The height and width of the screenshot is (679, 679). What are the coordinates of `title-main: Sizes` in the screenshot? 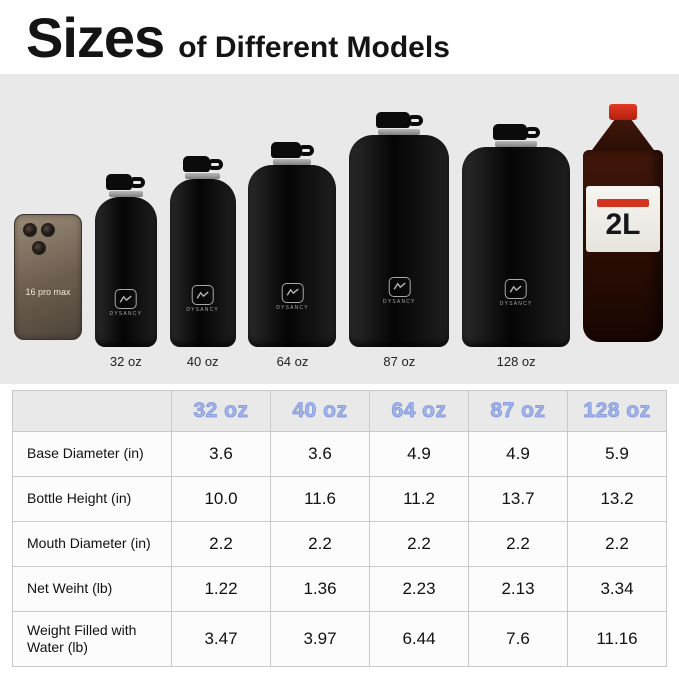 It's located at (95, 37).